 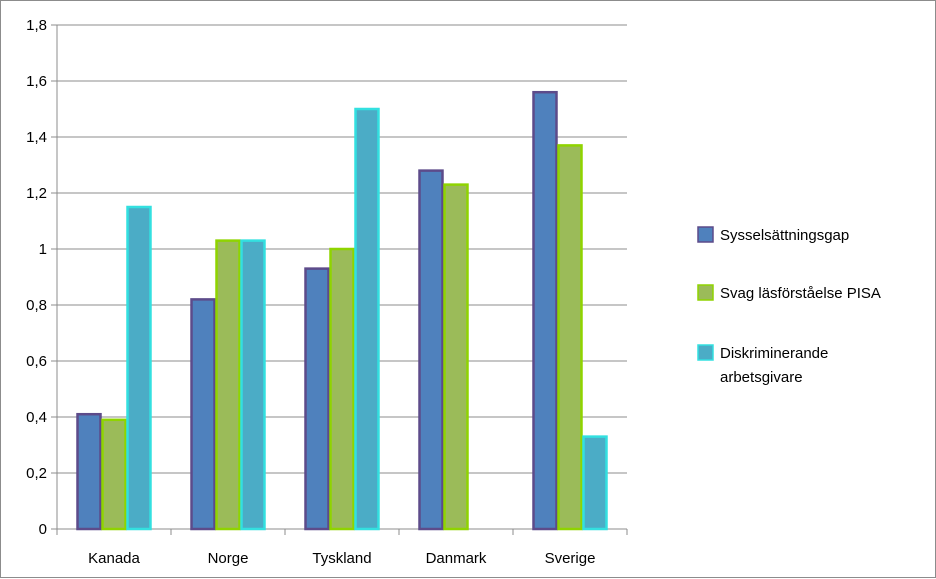 I want to click on y-tick-label: 1,8, so click(x=36, y=25).